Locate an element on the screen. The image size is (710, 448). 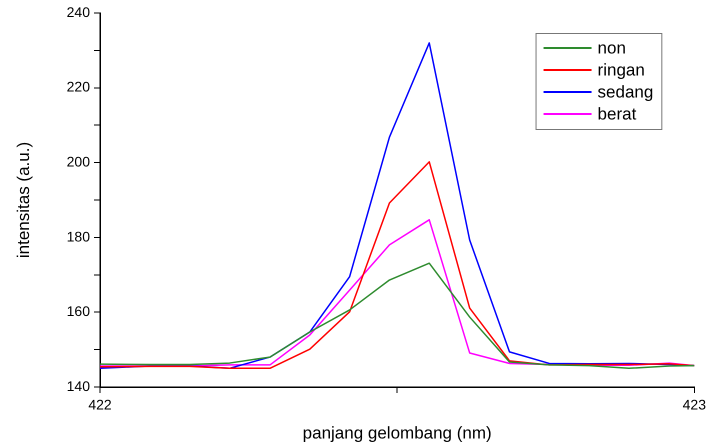
x-axis-title: panjang gelombang (nm) is located at coordinates (397, 432).